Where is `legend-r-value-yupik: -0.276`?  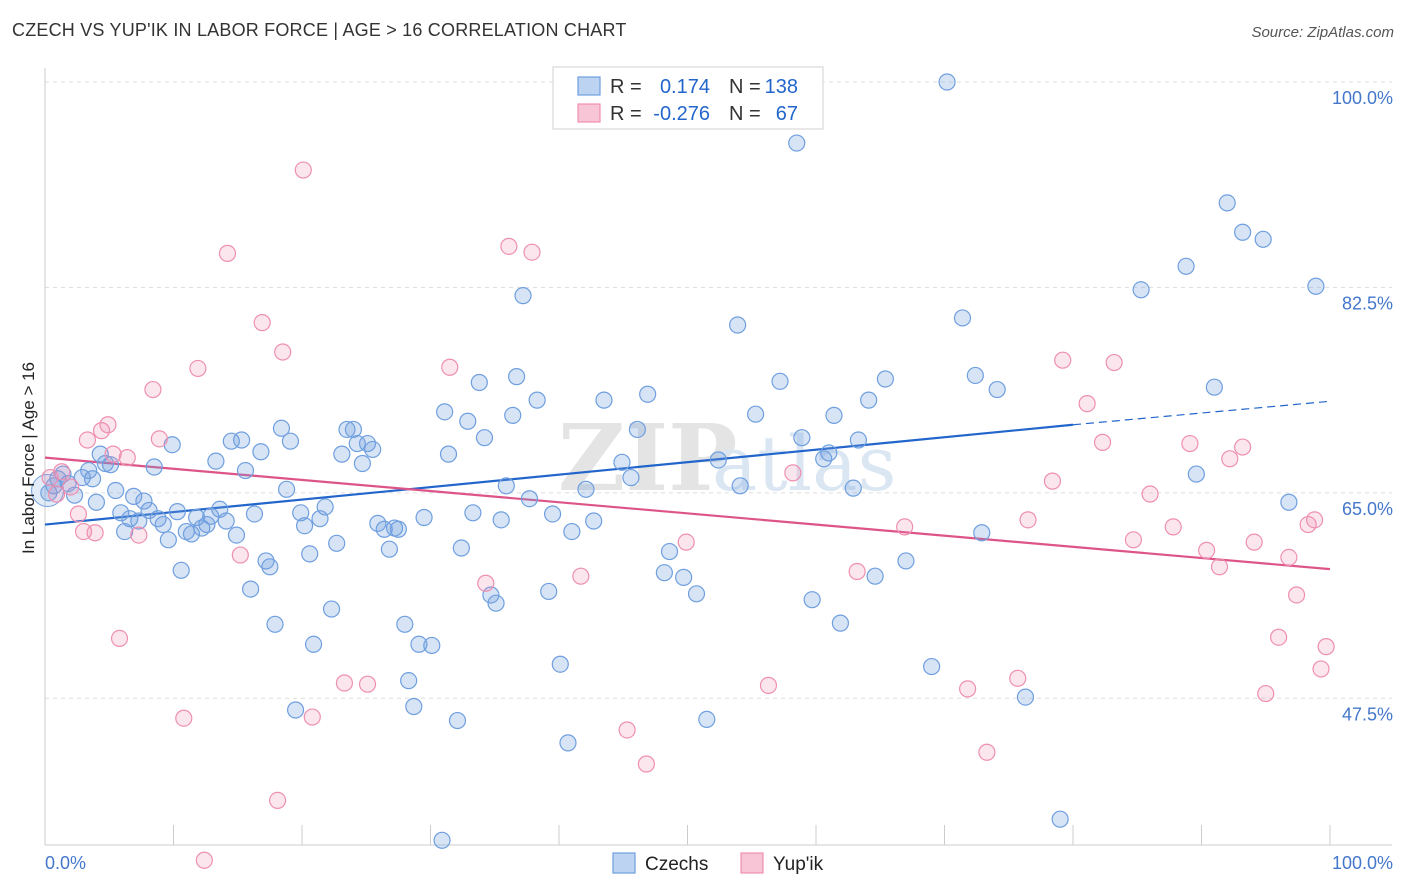 legend-r-value-yupik: -0.276 is located at coordinates (681, 114).